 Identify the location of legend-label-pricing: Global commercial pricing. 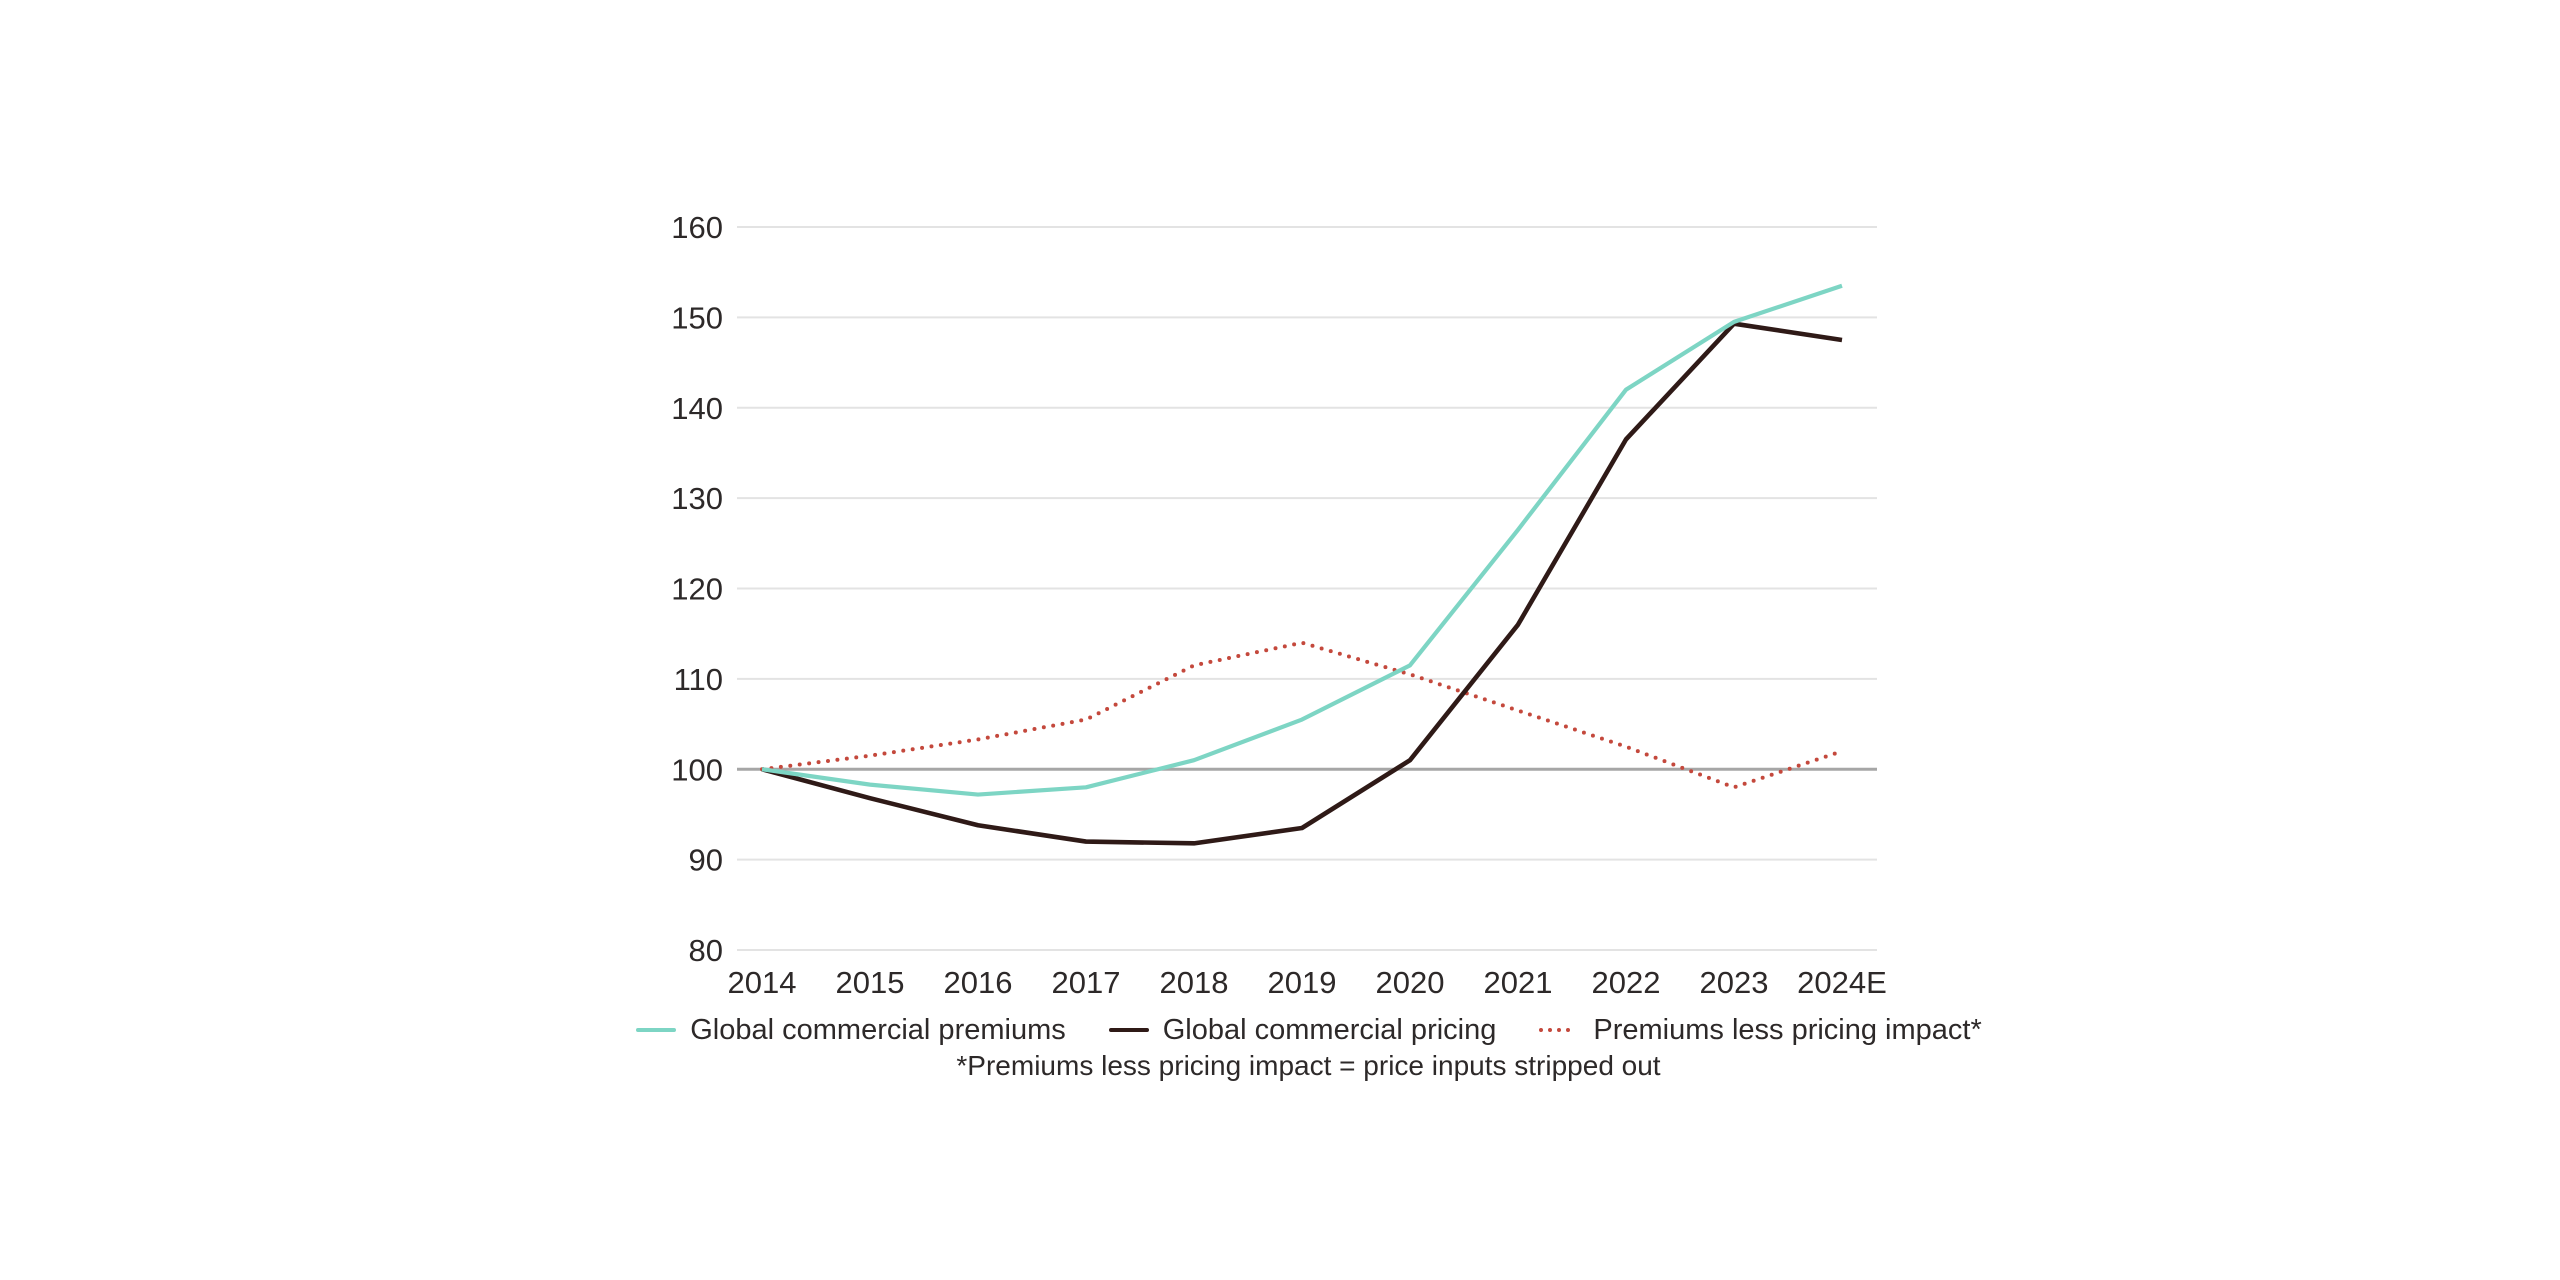
(1329, 1030).